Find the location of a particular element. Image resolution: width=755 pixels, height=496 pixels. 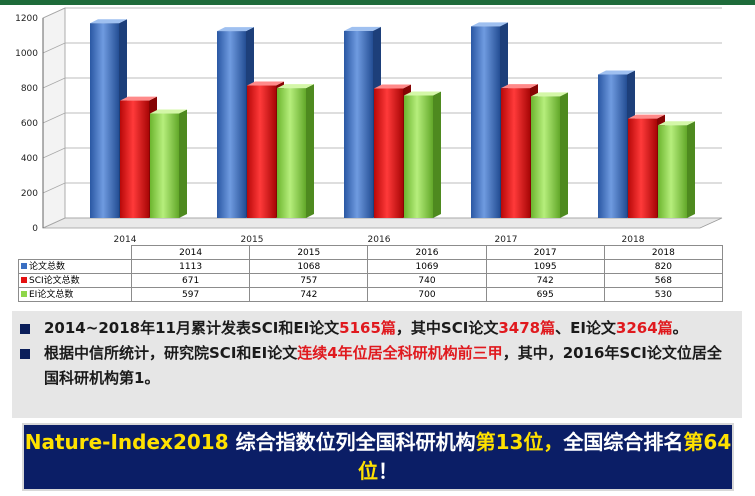

table-row: 论文总数 1113 1068 1069 1095 820 is located at coordinates (371, 266).